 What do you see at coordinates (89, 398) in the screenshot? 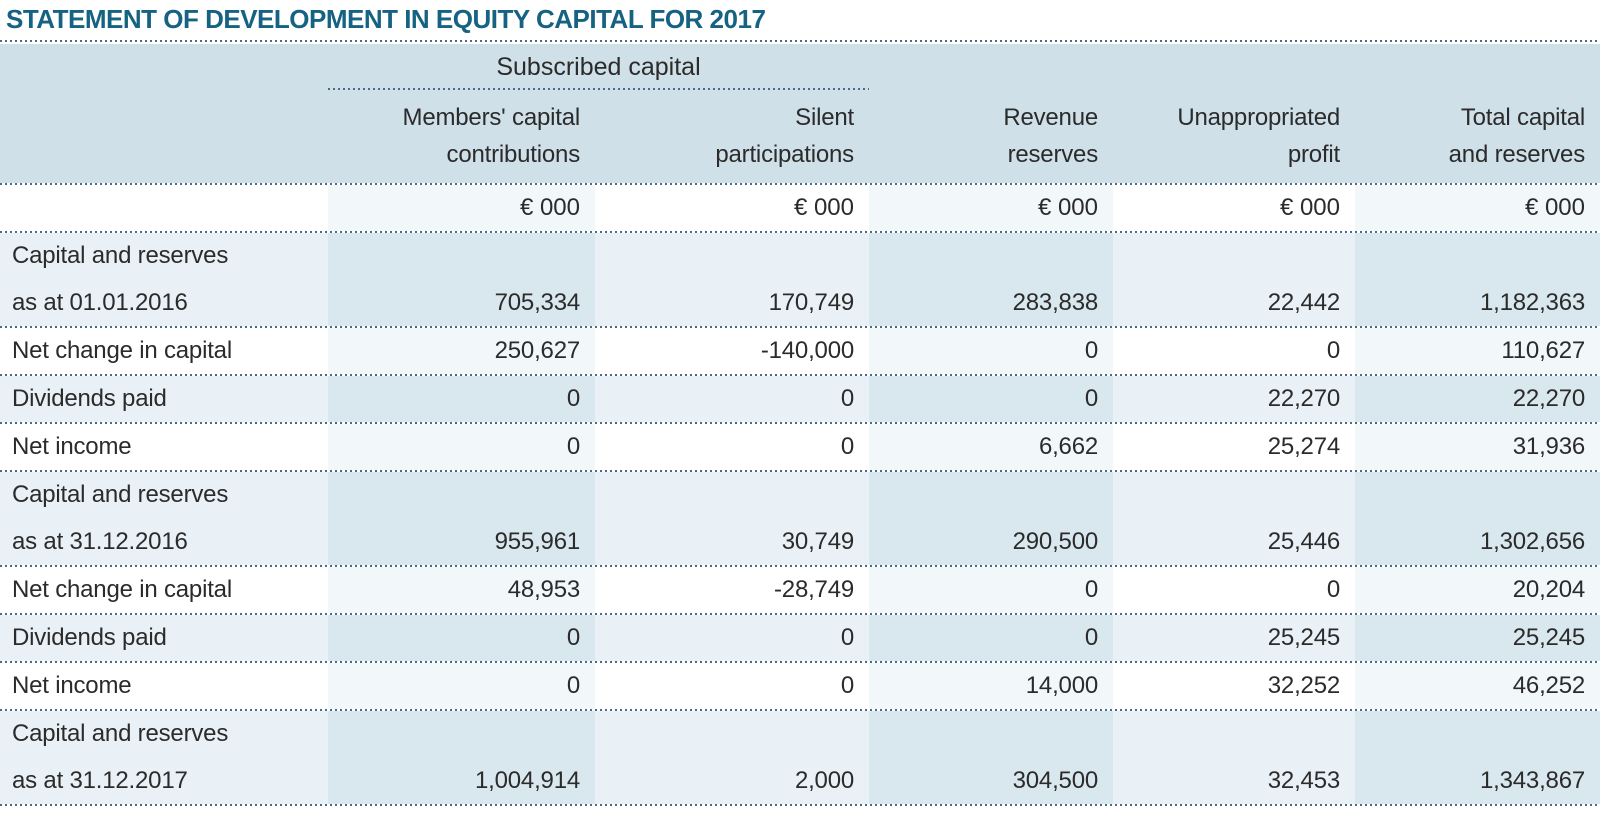
I see `row-label-line1: Dividends paid` at bounding box center [89, 398].